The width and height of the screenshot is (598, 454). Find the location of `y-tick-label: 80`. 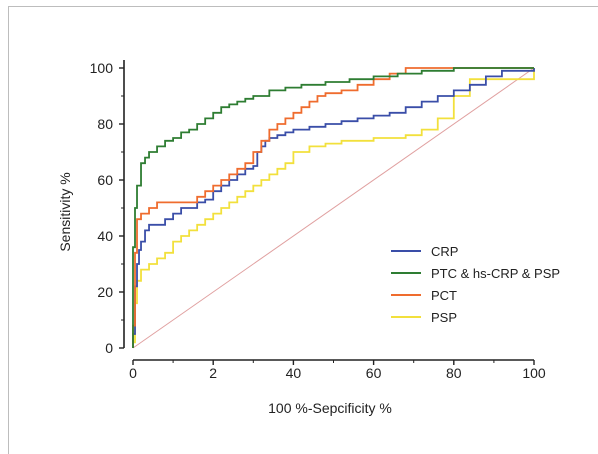

y-tick-label: 80 is located at coordinates (105, 124).